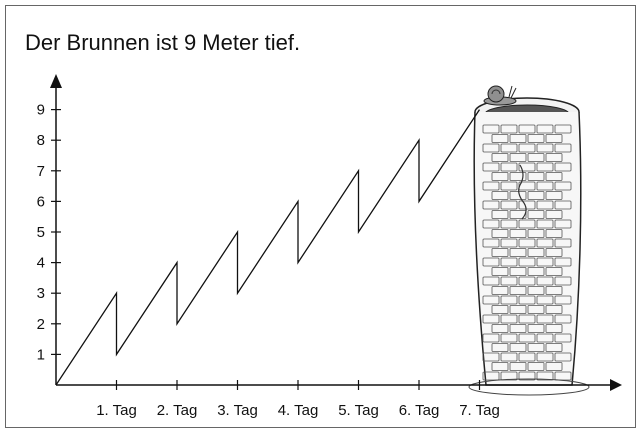  I want to click on x-tick-label: 1. Tag, so click(116, 410).